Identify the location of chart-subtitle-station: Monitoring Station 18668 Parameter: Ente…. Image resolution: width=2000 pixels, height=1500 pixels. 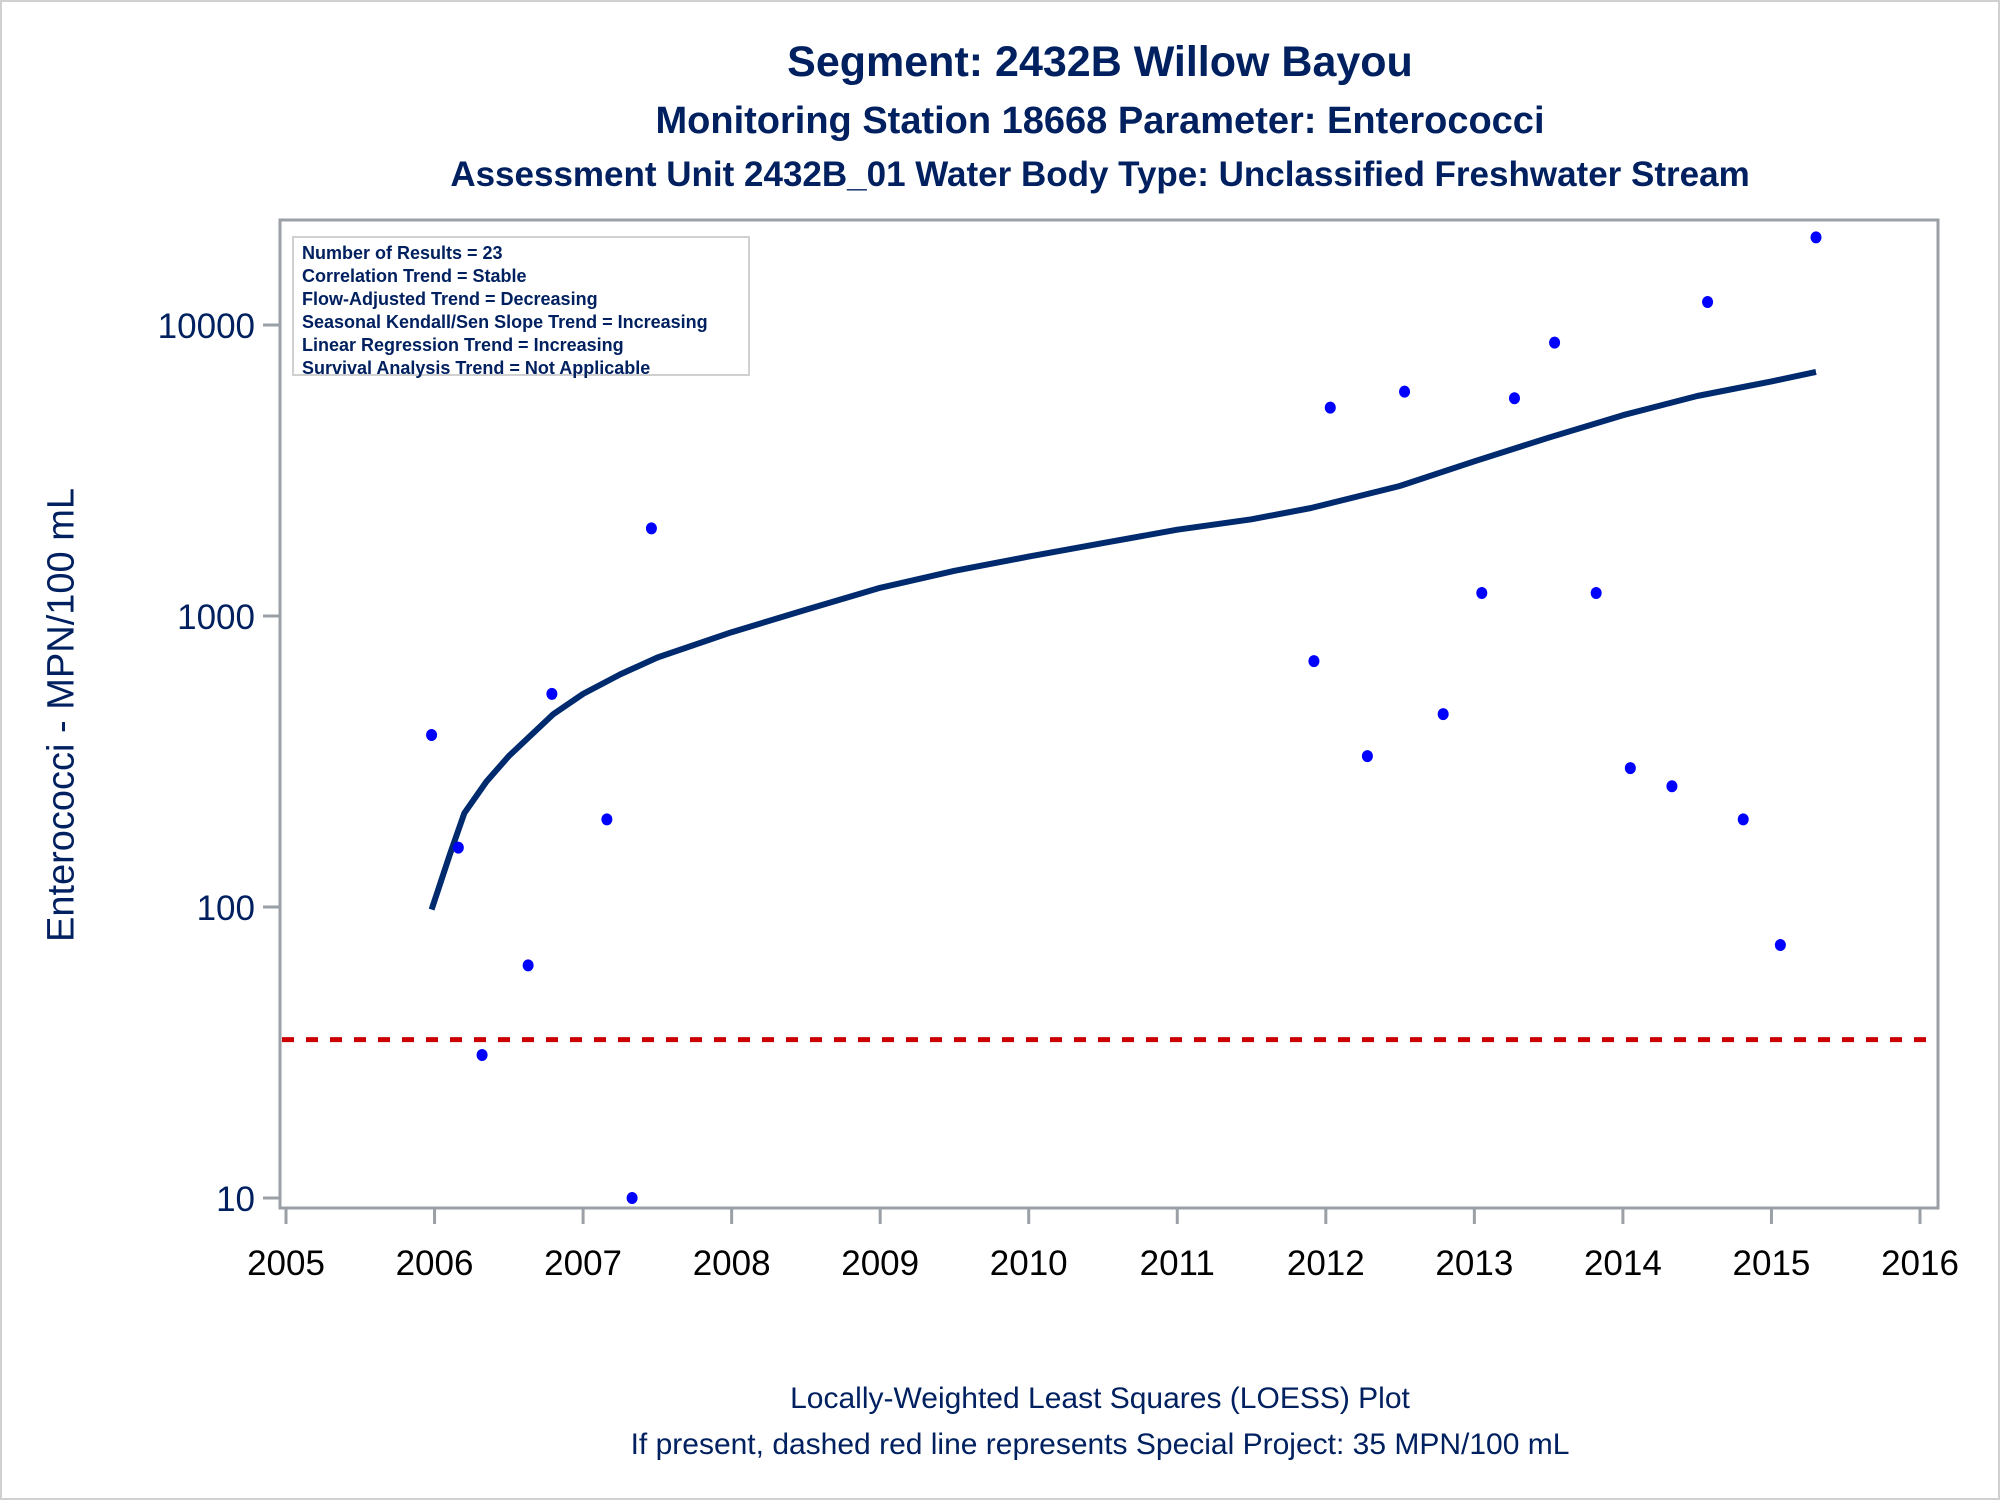
(1100, 121).